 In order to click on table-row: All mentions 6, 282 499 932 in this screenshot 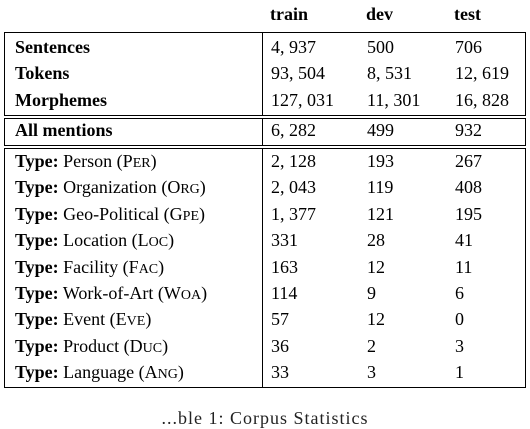, I will do `click(265, 132)`.